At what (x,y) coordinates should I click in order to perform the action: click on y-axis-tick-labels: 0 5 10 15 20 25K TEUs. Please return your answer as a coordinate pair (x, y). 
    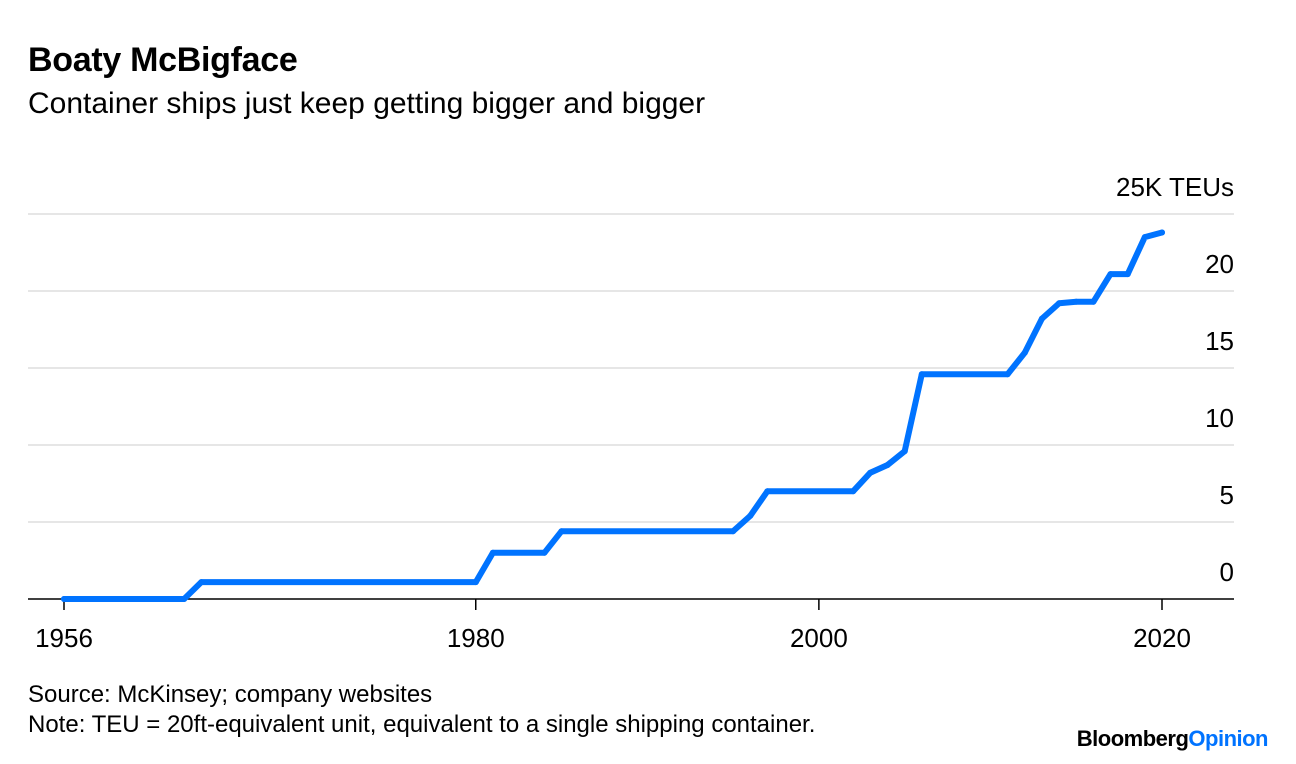
    Looking at the image, I should click on (1175, 379).